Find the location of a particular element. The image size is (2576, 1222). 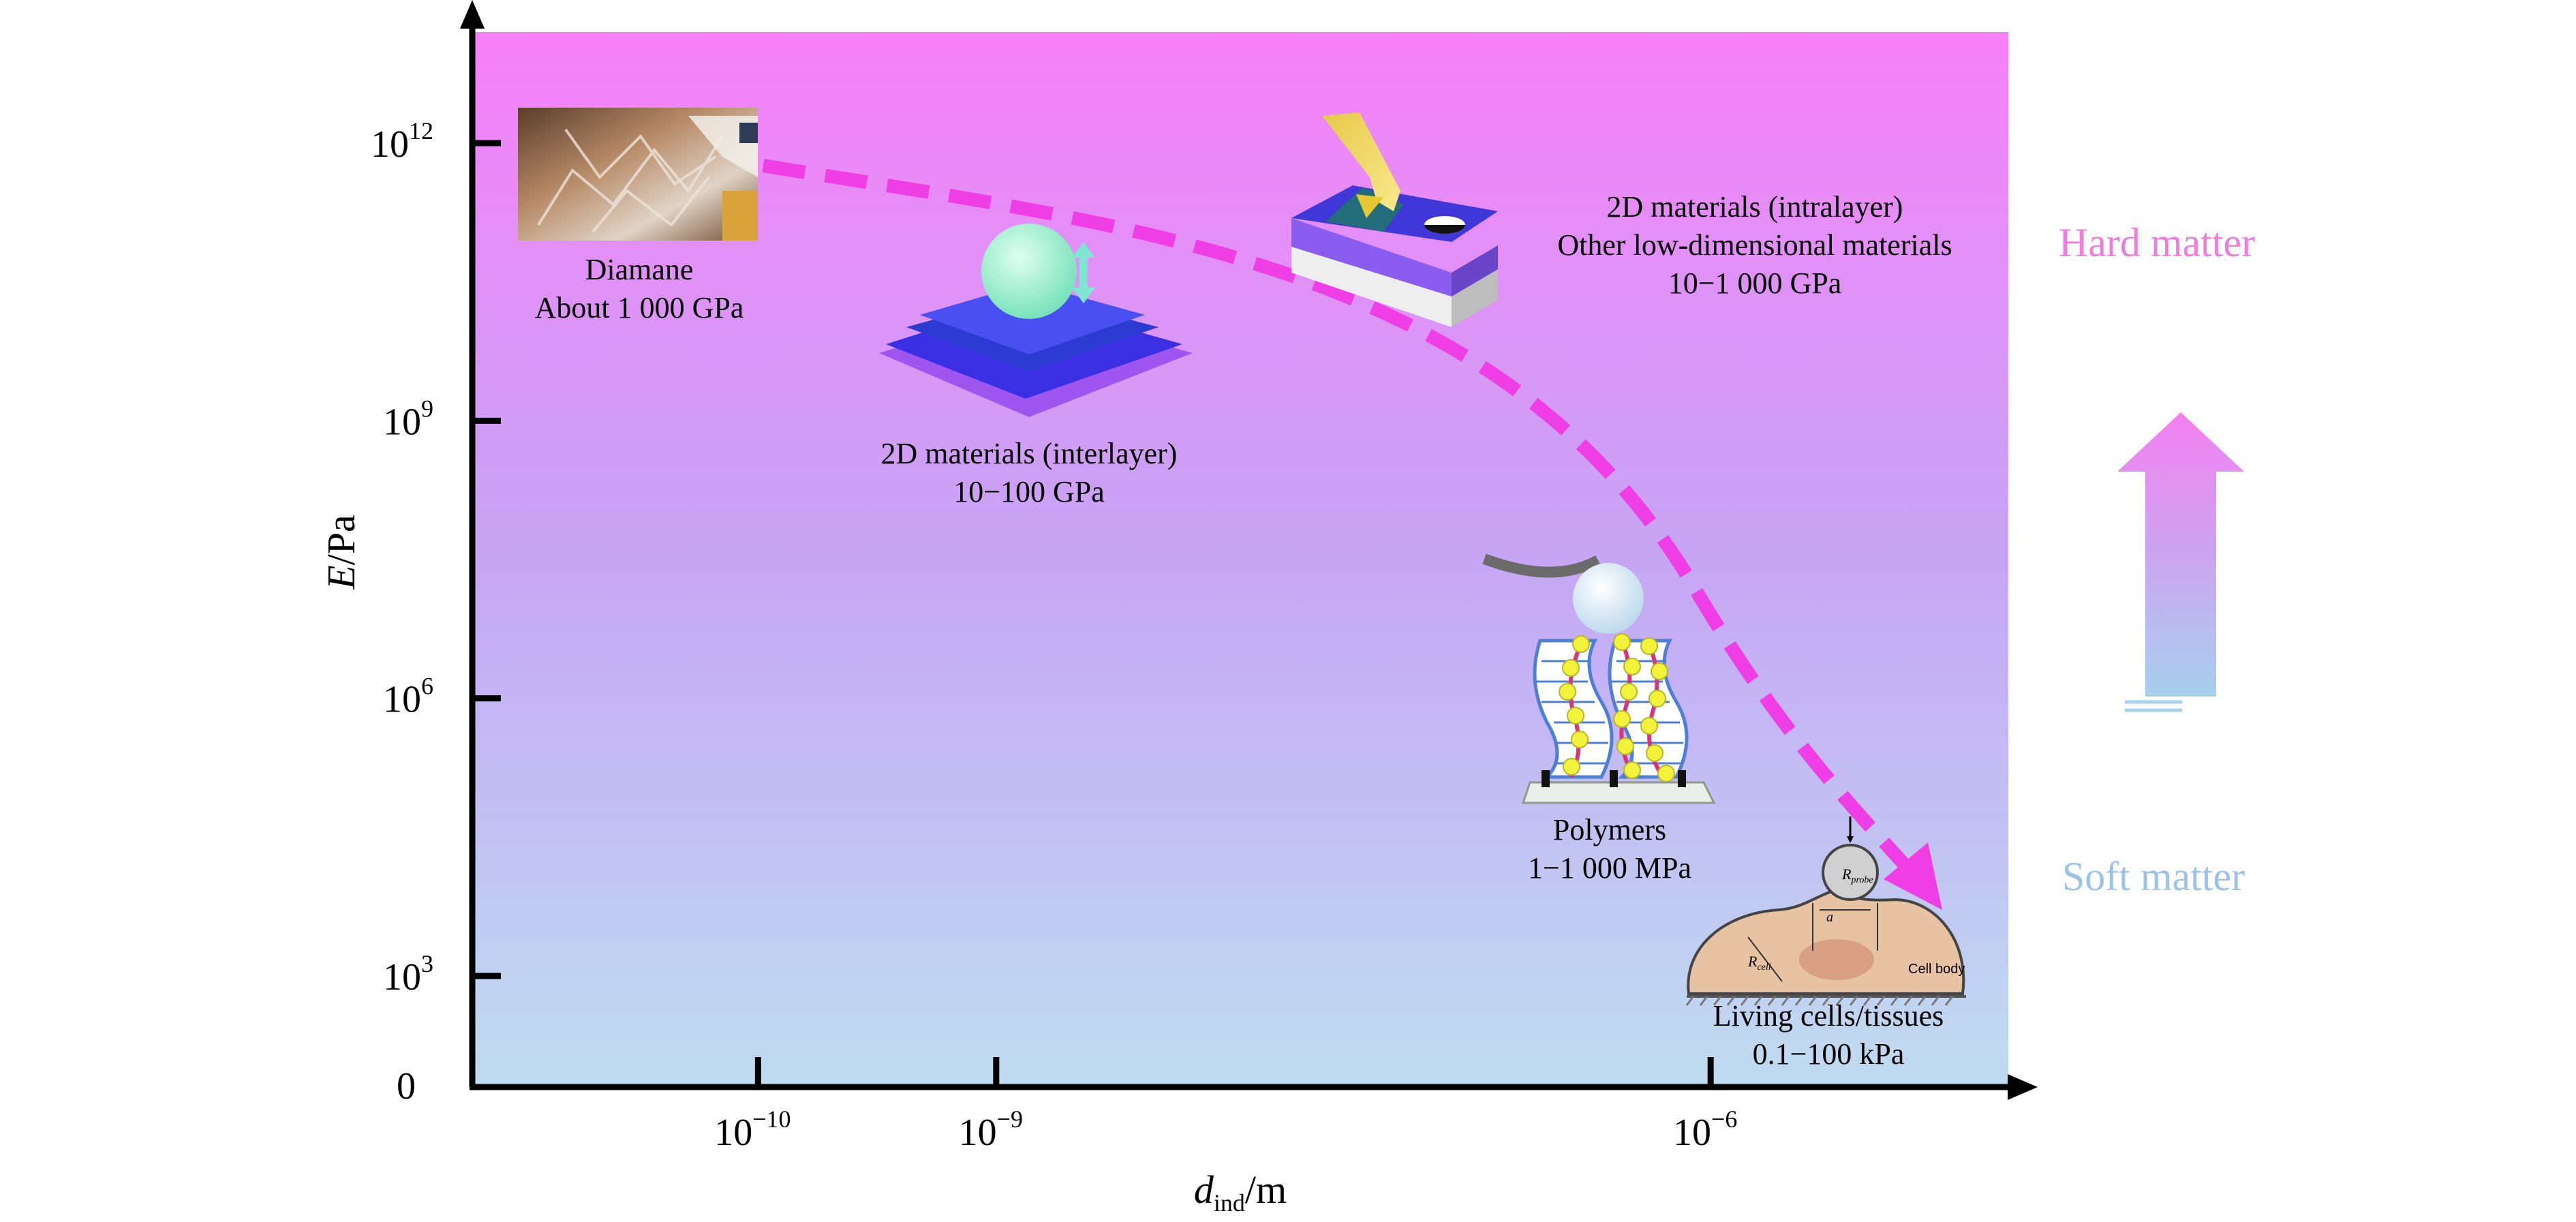

y-axis-title: E/Pa is located at coordinates (341, 552).